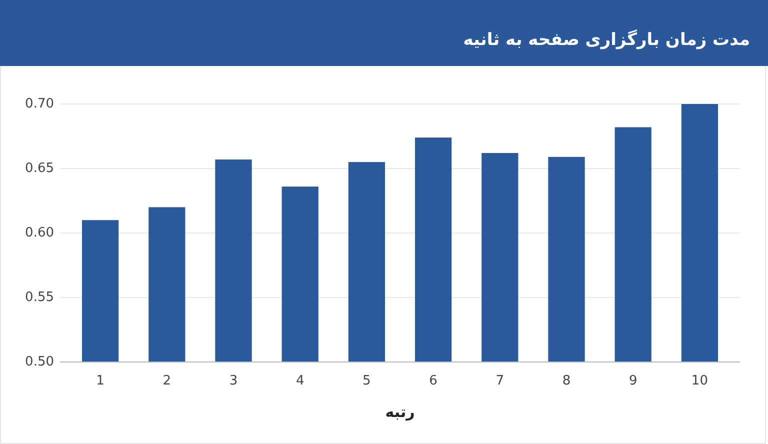  What do you see at coordinates (39, 233) in the screenshot?
I see `y-tick-label: 0.60` at bounding box center [39, 233].